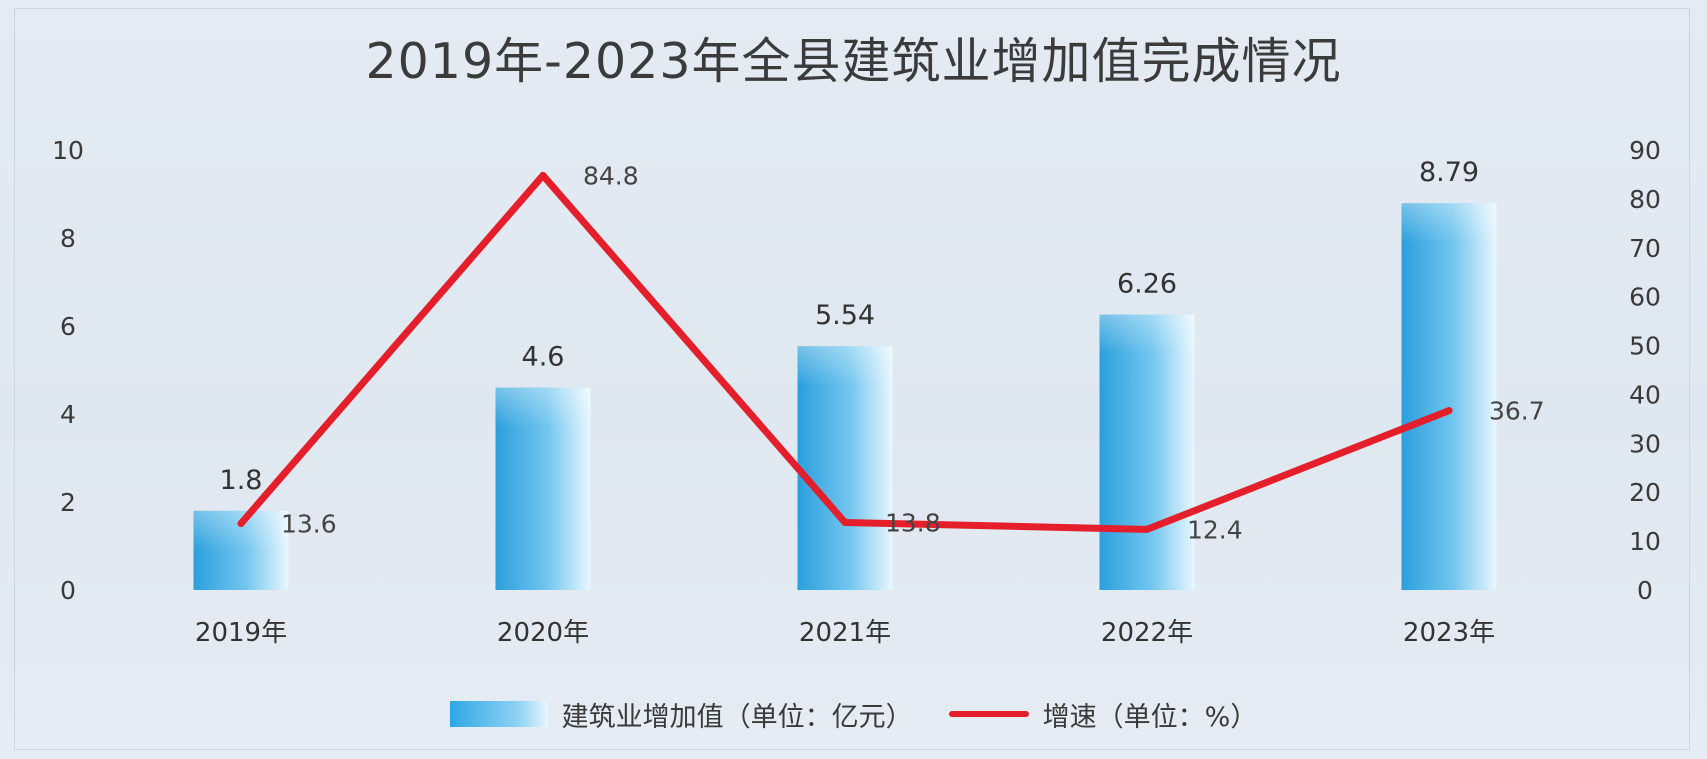 The image size is (1707, 759). I want to click on bar-data-label: 6.26, so click(1147, 284).